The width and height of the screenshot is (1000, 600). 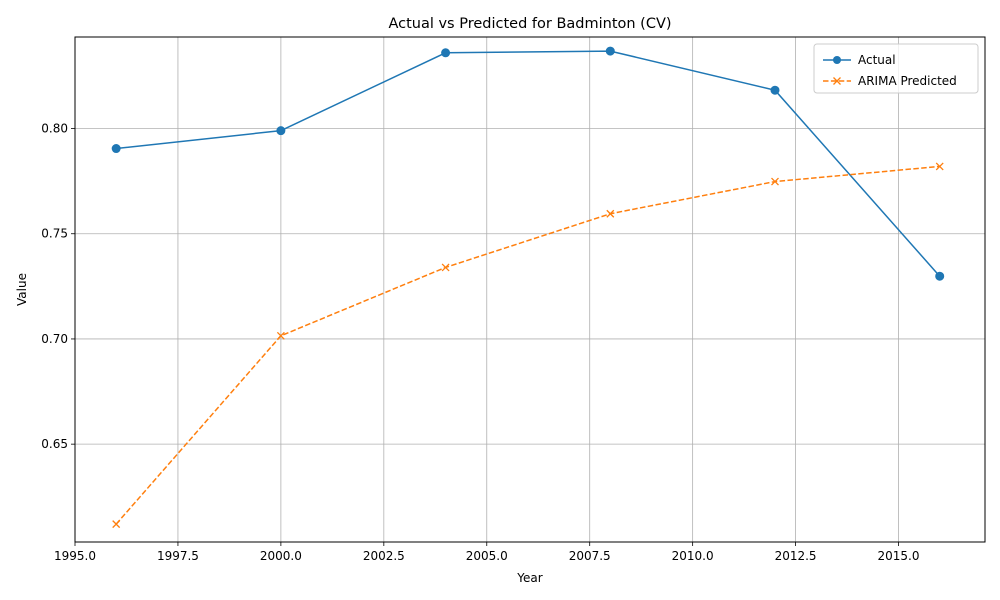 I want to click on y-axis-label: Value, so click(x=22, y=289).